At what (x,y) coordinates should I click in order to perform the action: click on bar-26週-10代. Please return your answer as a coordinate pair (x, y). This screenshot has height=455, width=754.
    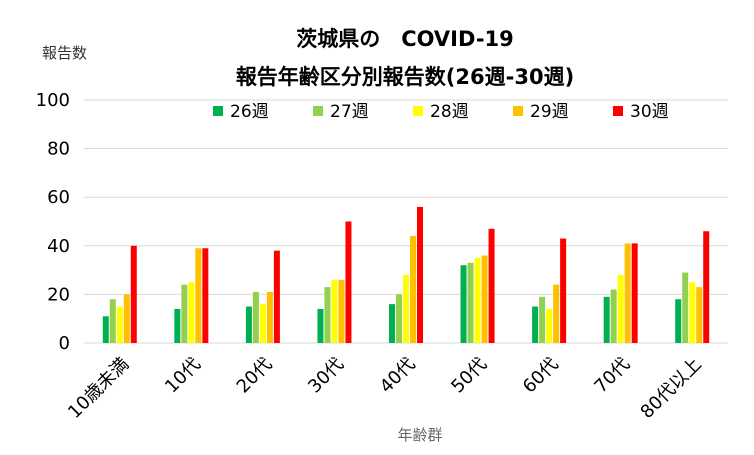
    Looking at the image, I should click on (177, 325).